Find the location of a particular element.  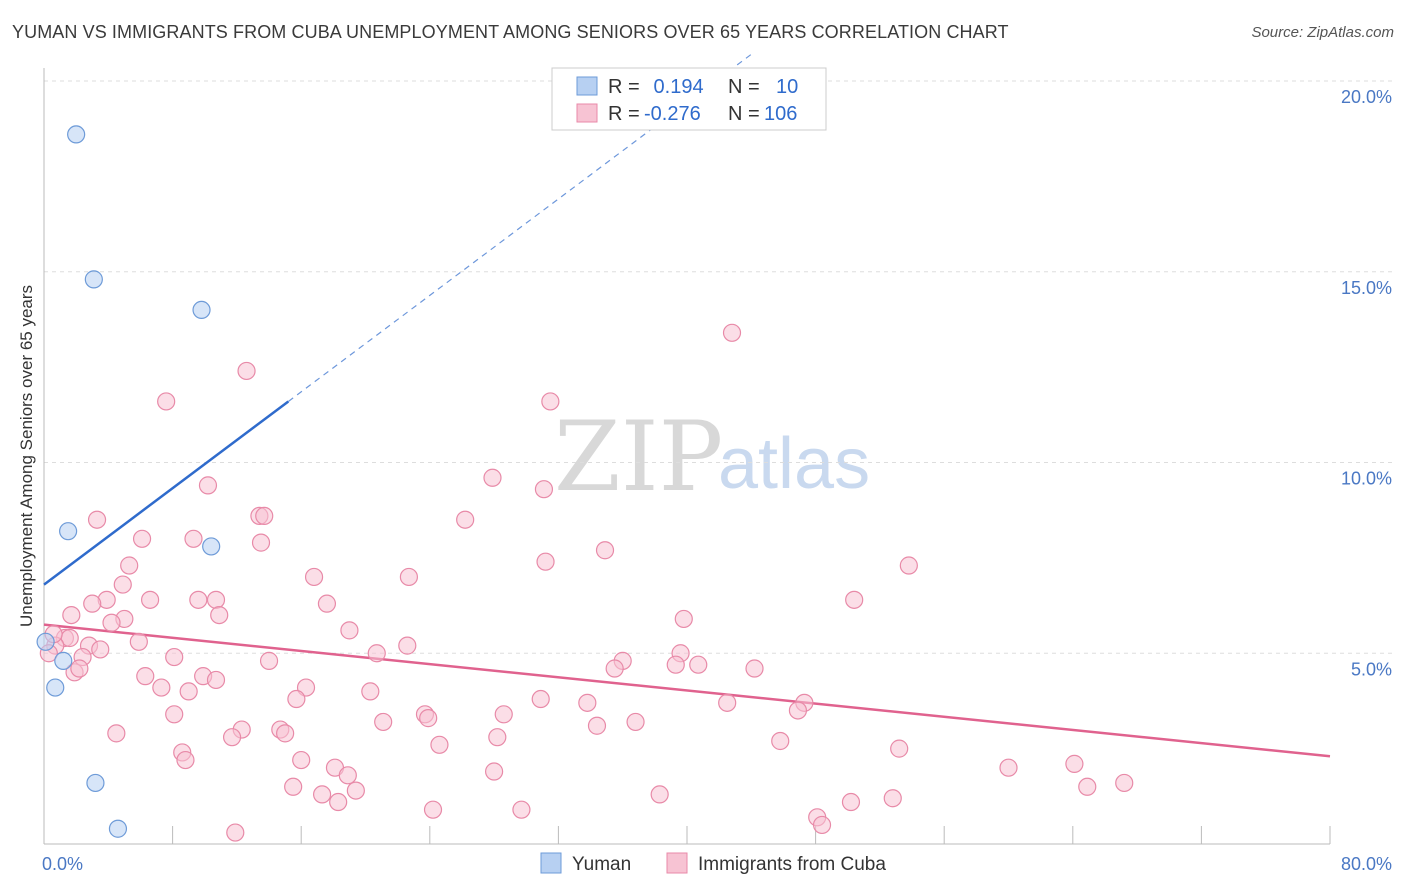

y-axis-tick-labels: 5.0% 10.0% 15.0% 20.0% is located at coordinates (1366, 383).